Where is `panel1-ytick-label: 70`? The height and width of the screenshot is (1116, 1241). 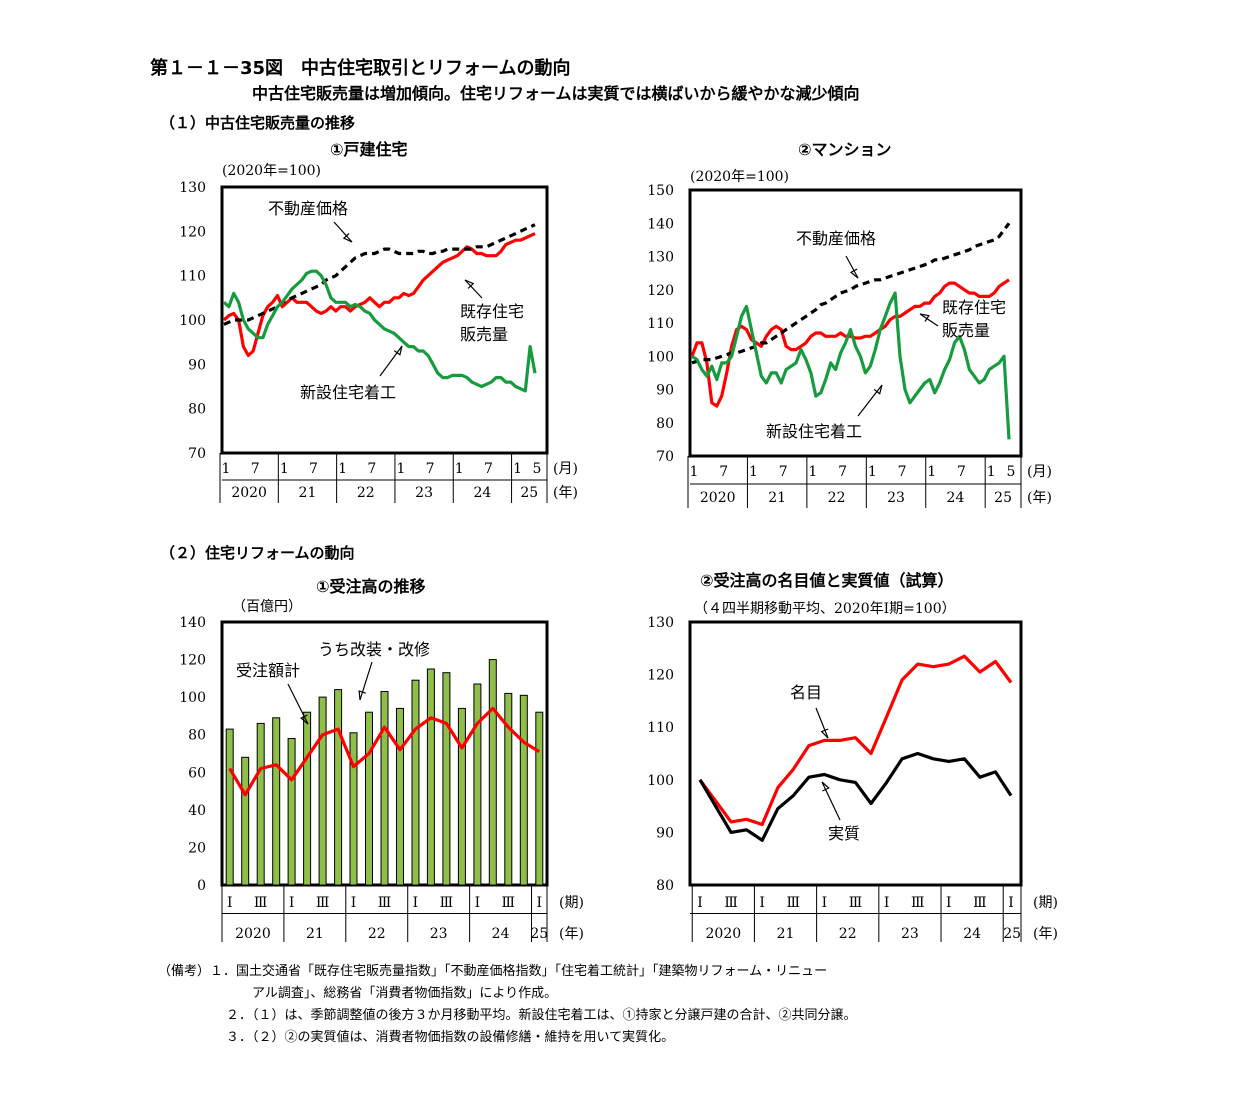 panel1-ytick-label: 70 is located at coordinates (197, 454).